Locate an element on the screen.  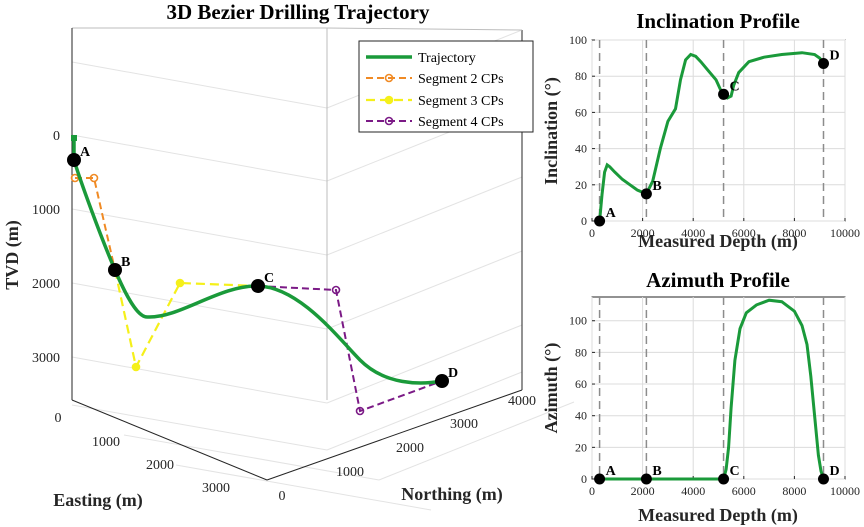
legend-label-segment-4: Segment 4 CPs is located at coordinates (461, 122).